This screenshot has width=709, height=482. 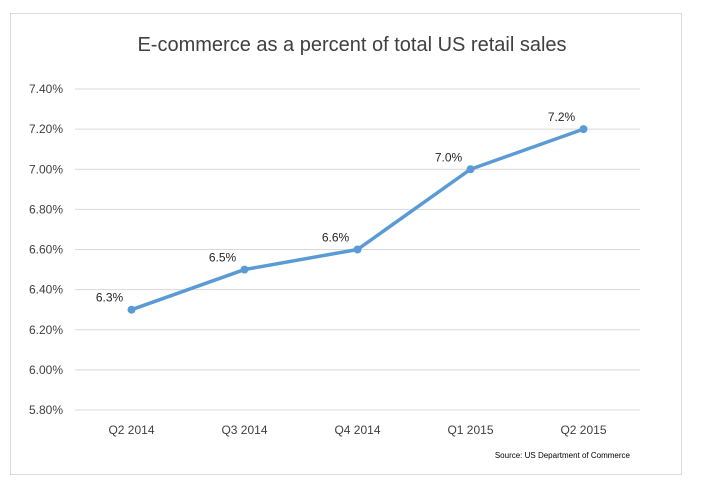 I want to click on data-label: 6.3%, so click(x=110, y=298).